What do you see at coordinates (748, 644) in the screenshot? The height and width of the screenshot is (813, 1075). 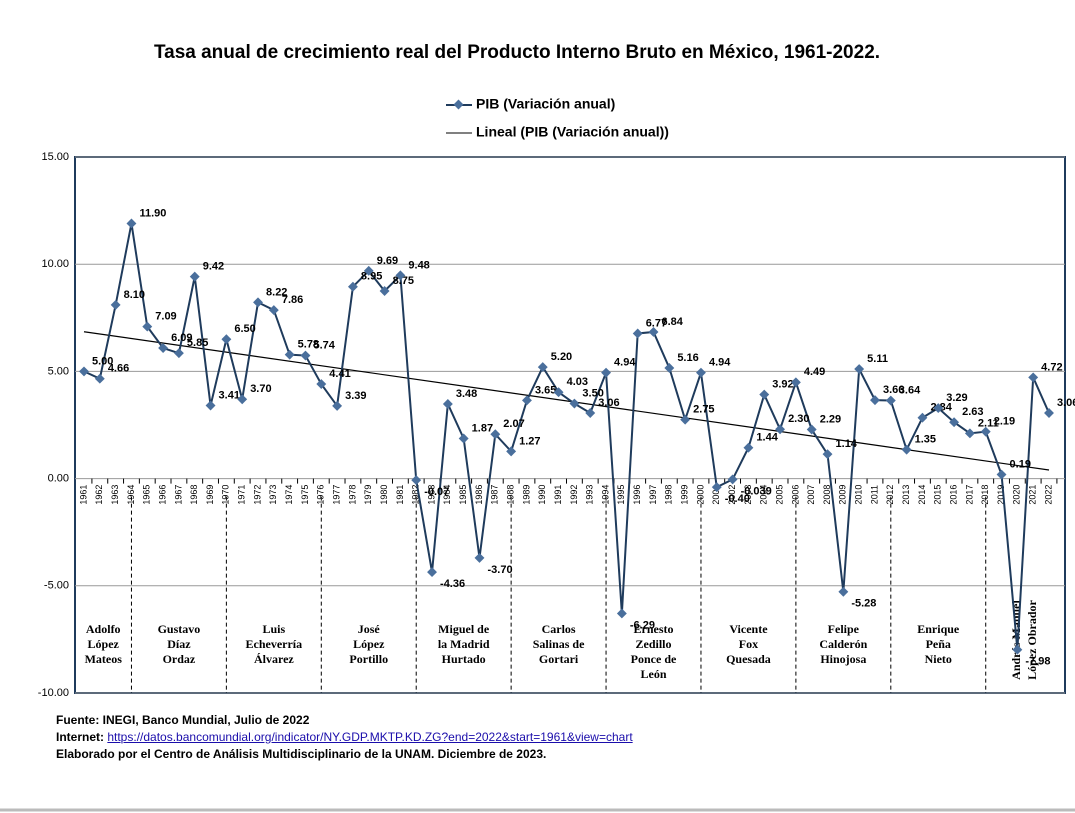 I see `period-label: Fox` at bounding box center [748, 644].